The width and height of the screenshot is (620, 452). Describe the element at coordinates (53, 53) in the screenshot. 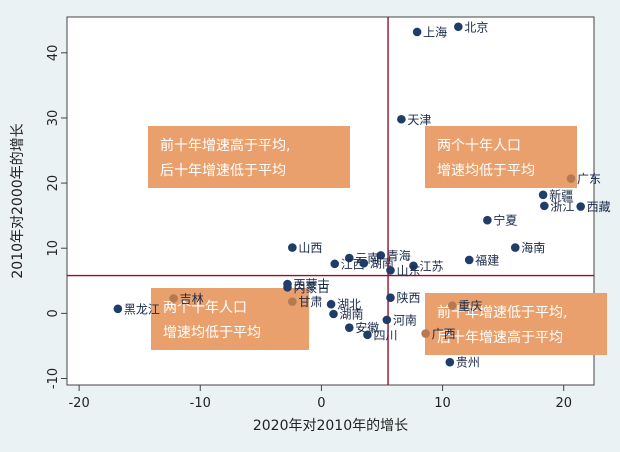

I see `y-tick-label: 40` at that location.